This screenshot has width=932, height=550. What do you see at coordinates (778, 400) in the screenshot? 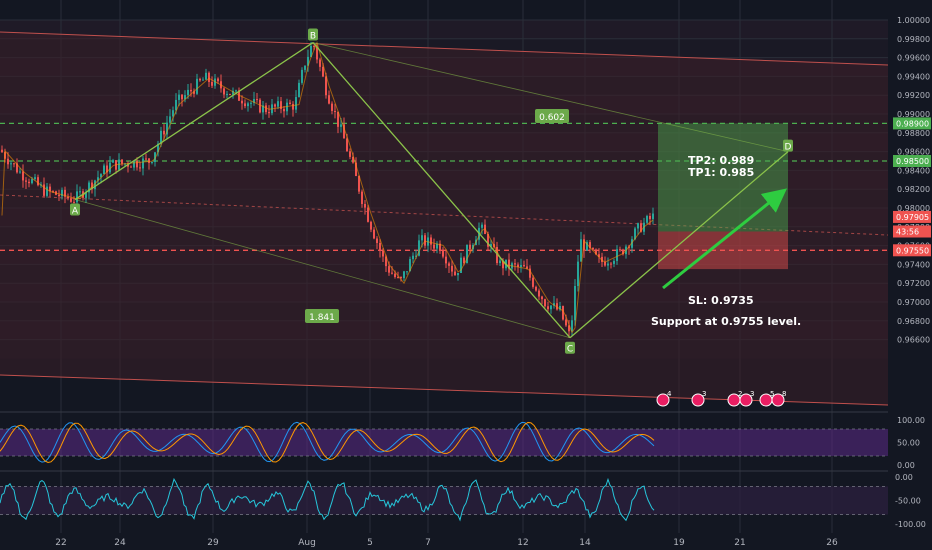
I see `event-badge` at bounding box center [778, 400].